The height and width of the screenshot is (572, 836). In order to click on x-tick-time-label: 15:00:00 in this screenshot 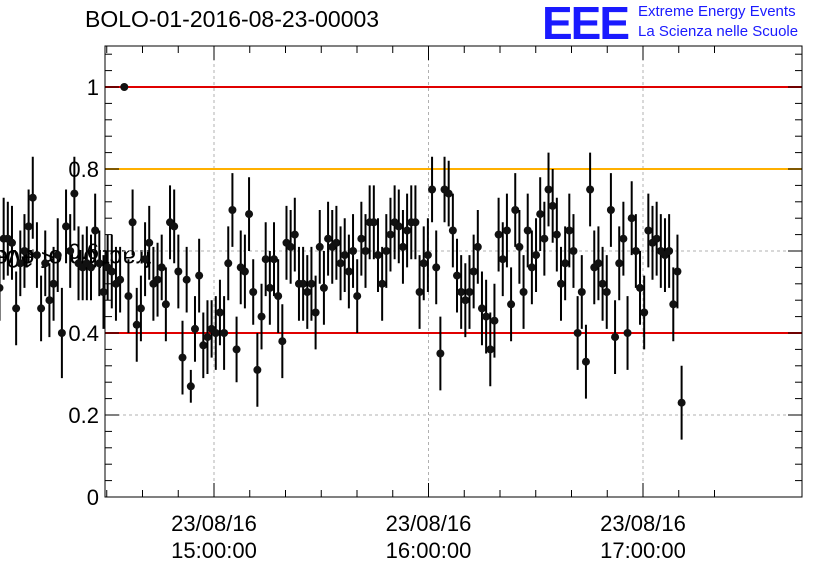, I will do `click(214, 550)`.